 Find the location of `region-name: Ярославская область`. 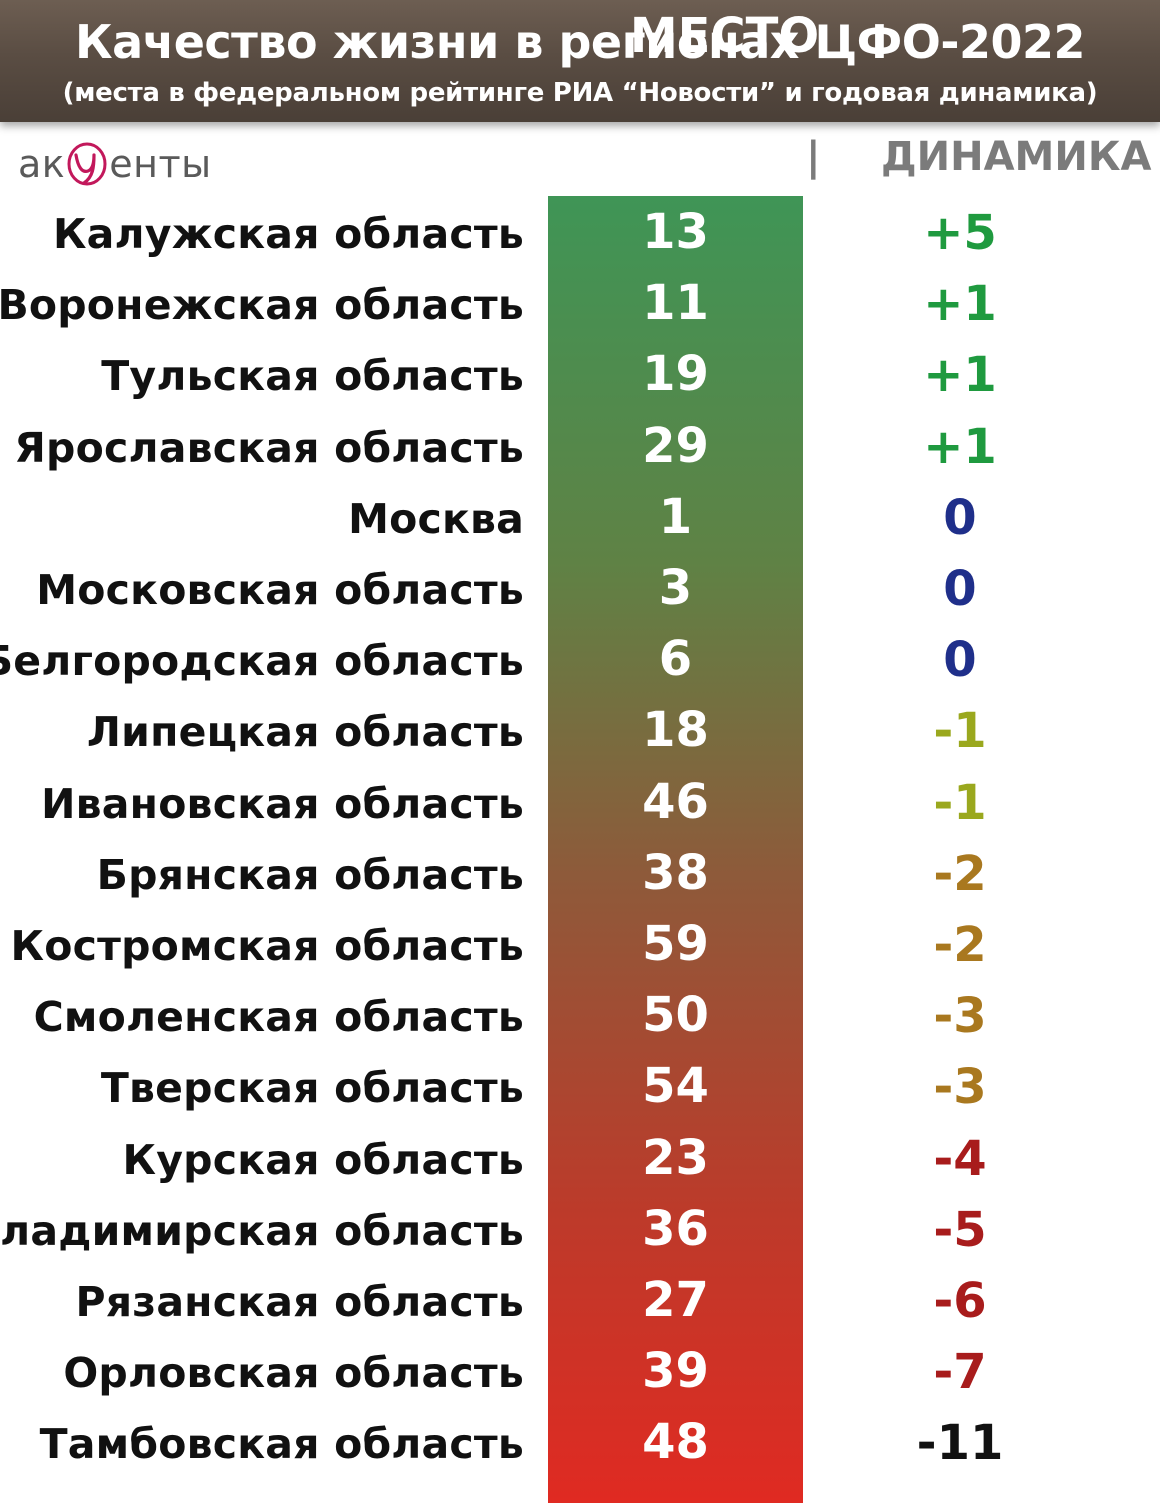

region-name: Ярославская область is located at coordinates (269, 447).